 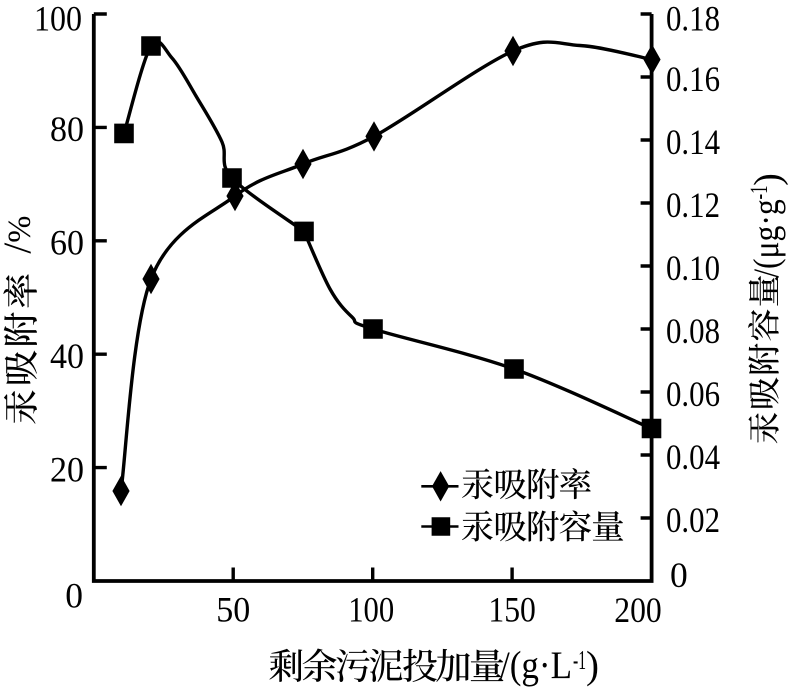 What do you see at coordinates (693, 142) in the screenshot?
I see `svg-text: 0.14` at bounding box center [693, 142].